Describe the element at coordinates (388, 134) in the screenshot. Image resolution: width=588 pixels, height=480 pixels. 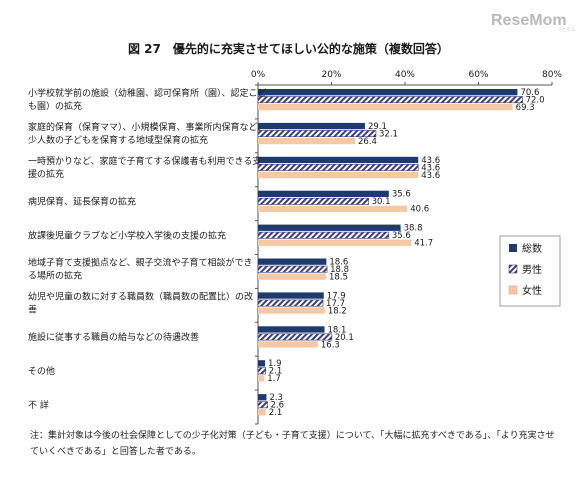
I see `data-label: 32.1` at that location.